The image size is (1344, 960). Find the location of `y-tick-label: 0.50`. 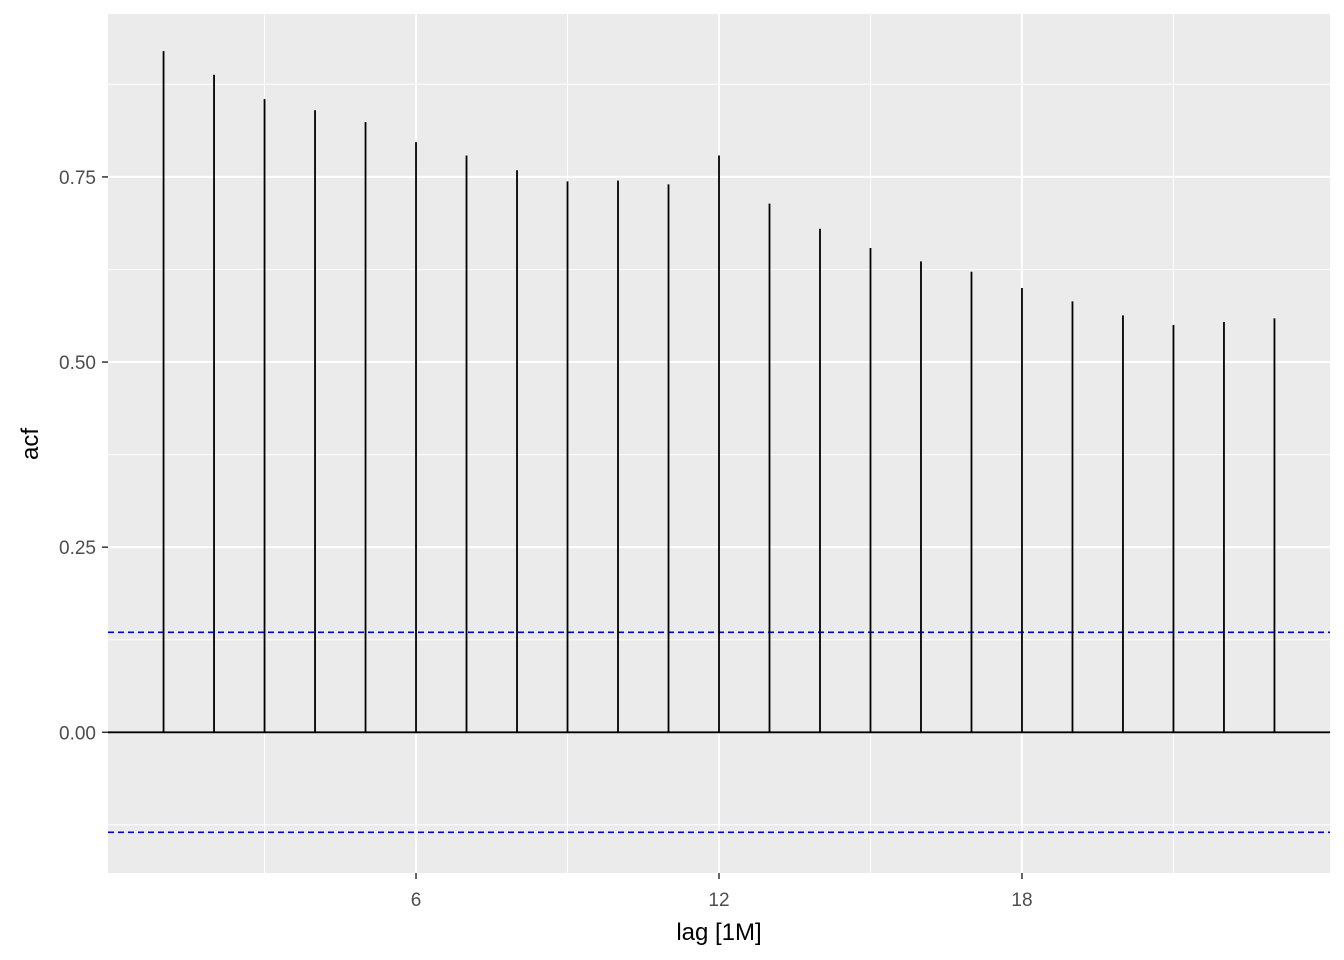

y-tick-label: 0.50 is located at coordinates (77, 363).